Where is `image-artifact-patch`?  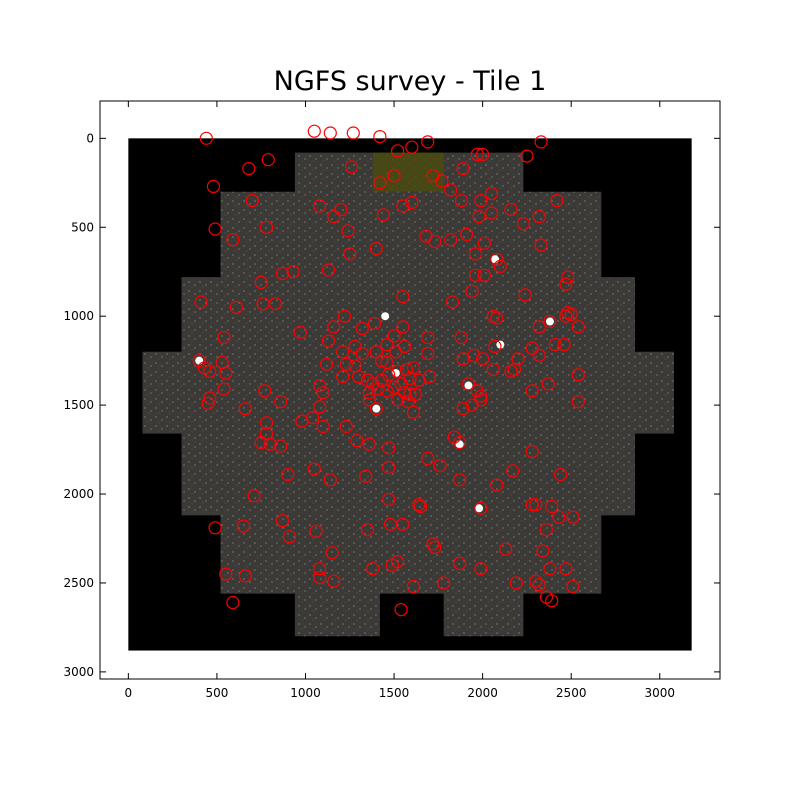 image-artifact-patch is located at coordinates (408, 172).